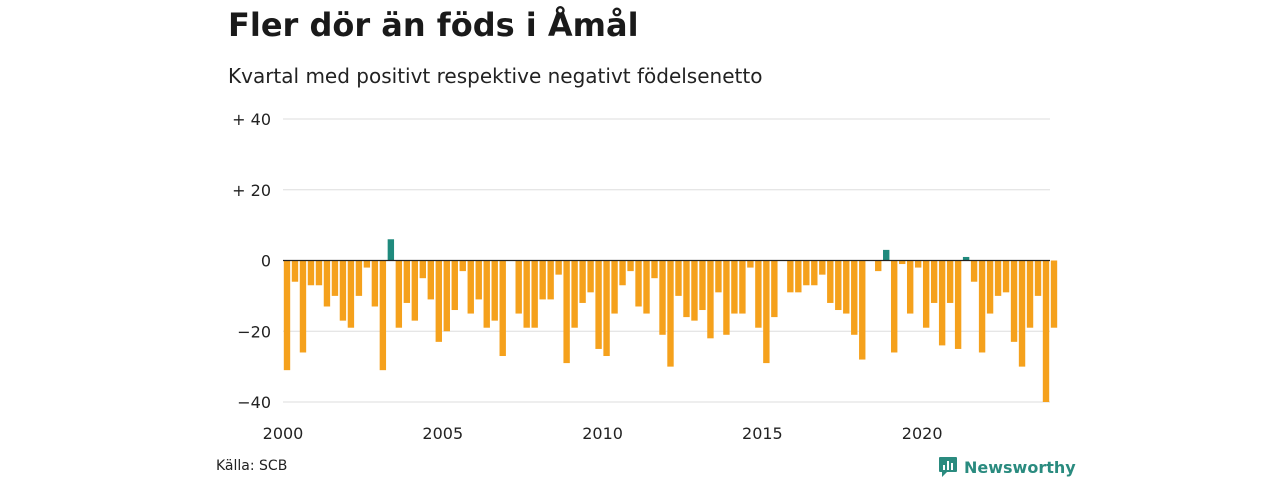 The width and height of the screenshot is (1280, 480). What do you see at coordinates (762, 433) in the screenshot?
I see `x-tick-label: 2015` at bounding box center [762, 433].